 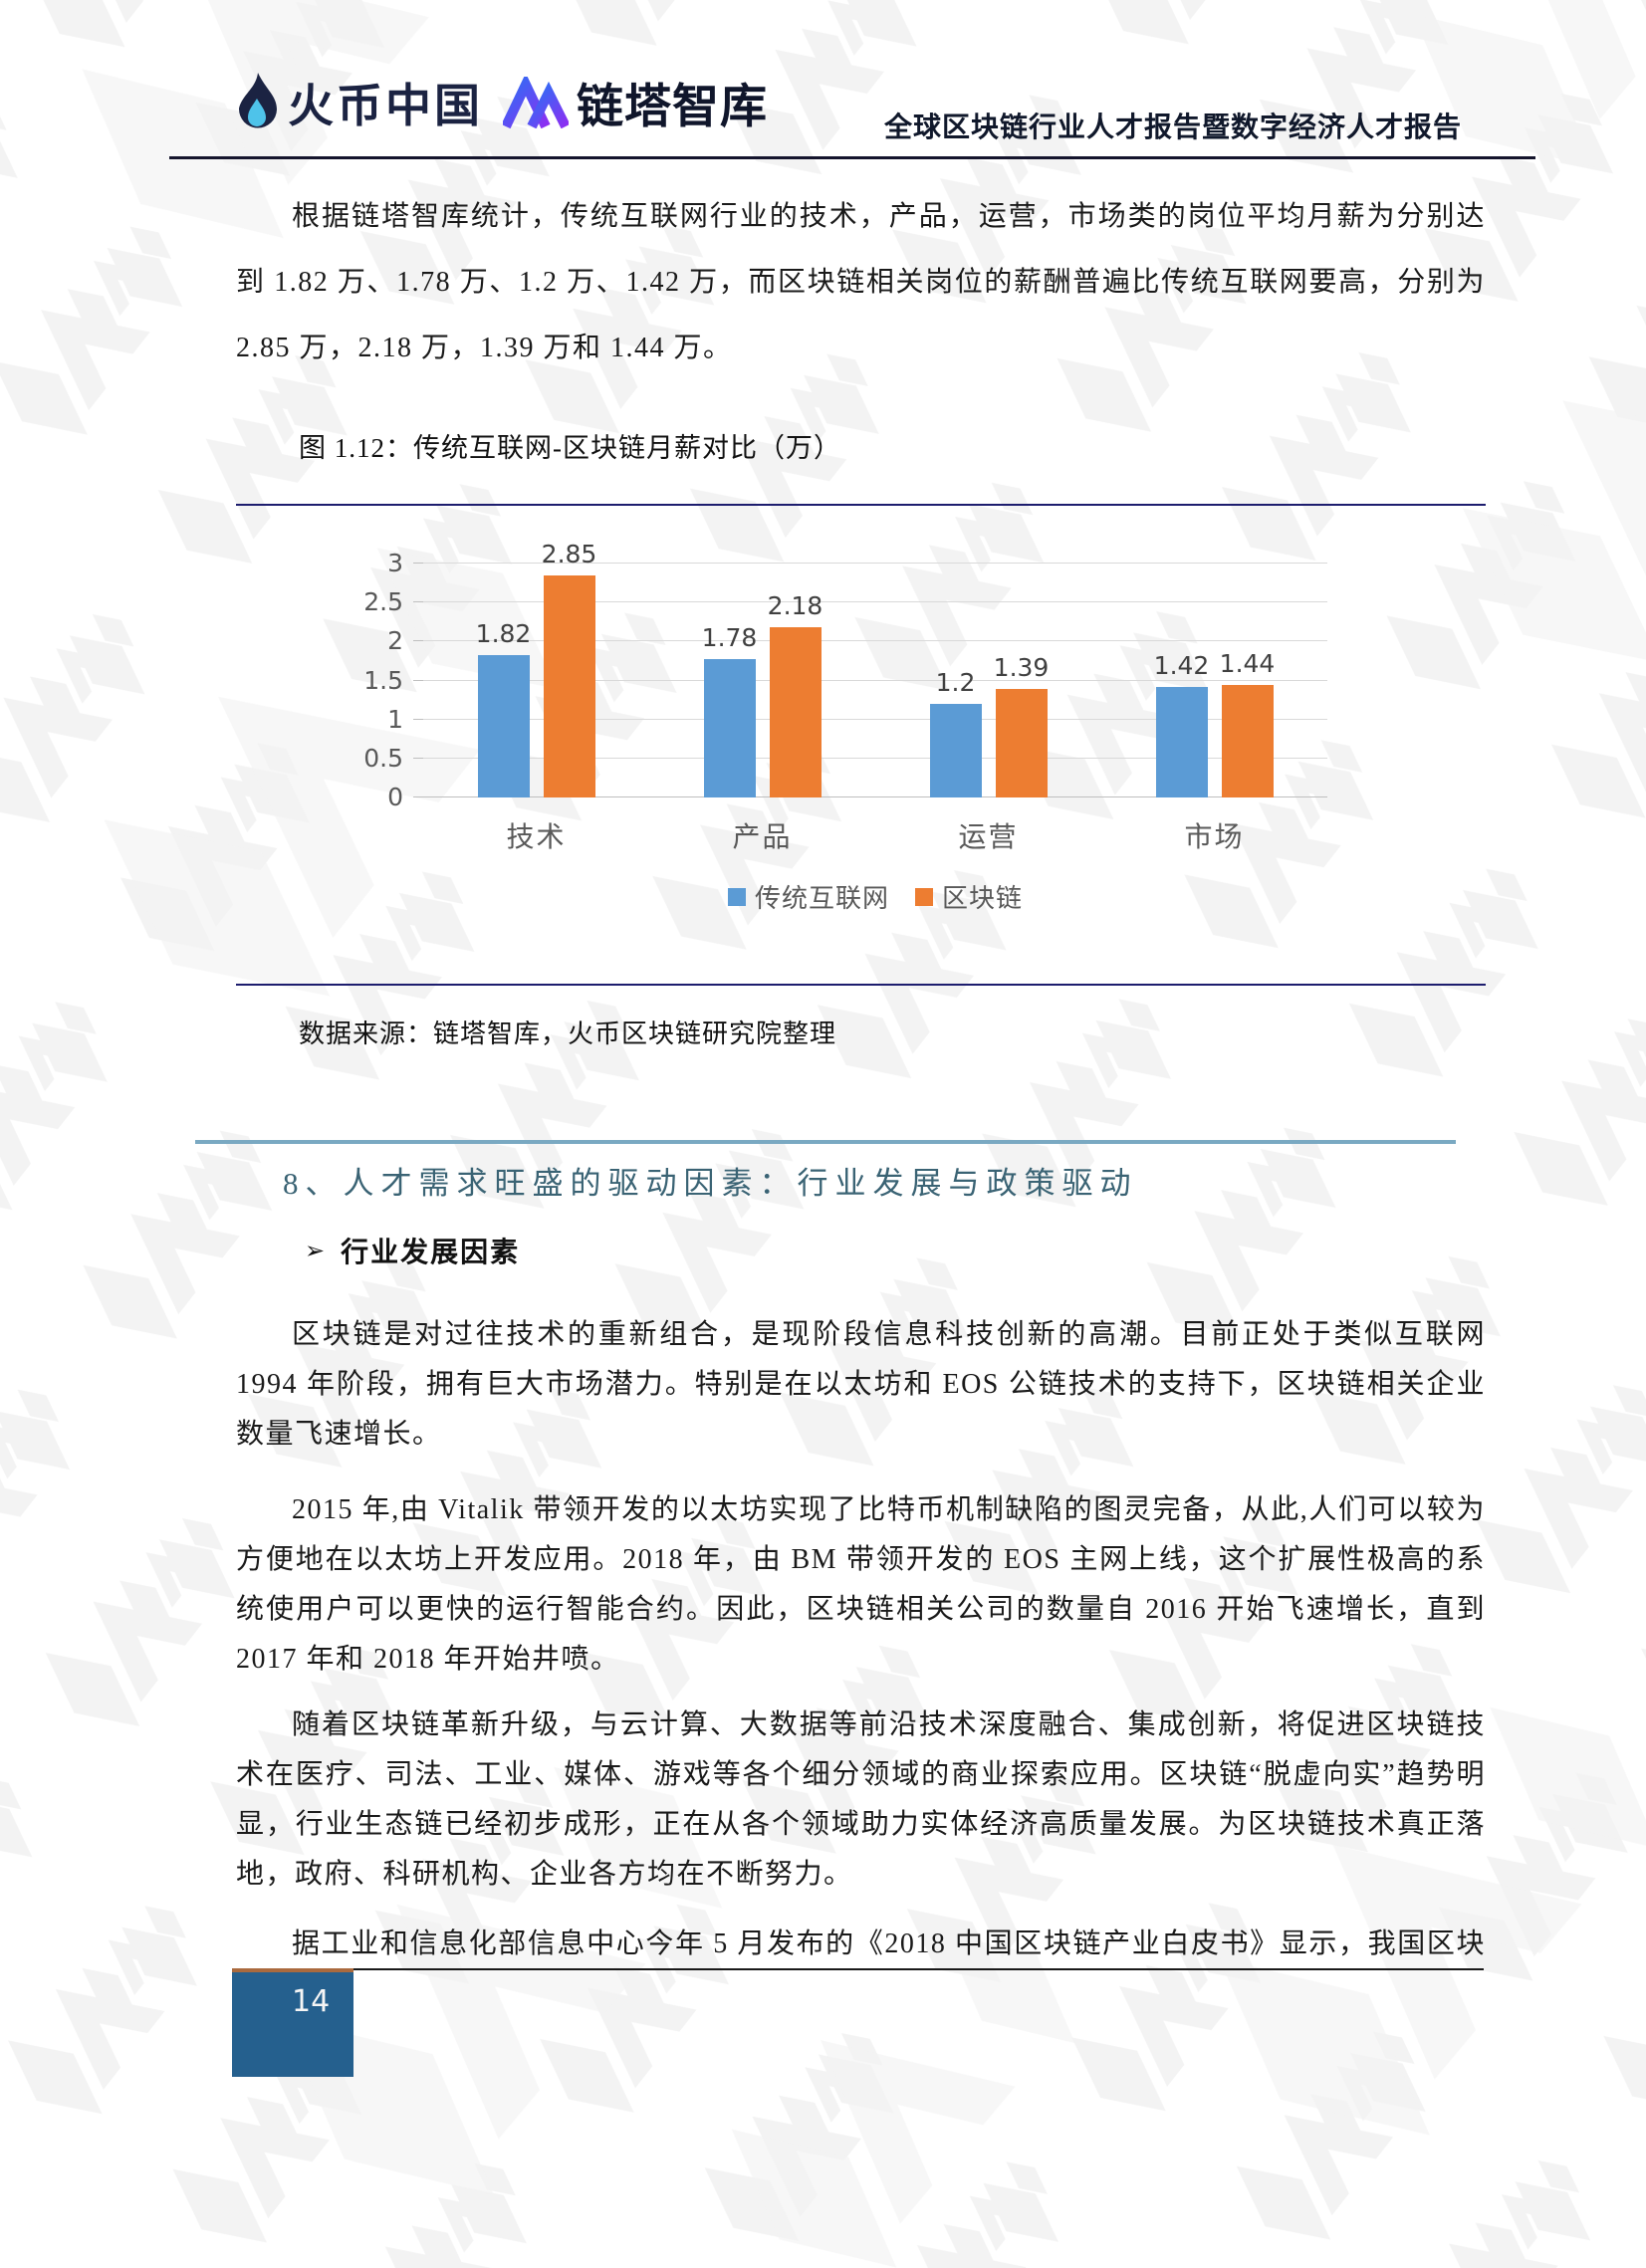 What do you see at coordinates (730, 710) in the screenshot?
I see `bar-传统互联网: 1.78` at bounding box center [730, 710].